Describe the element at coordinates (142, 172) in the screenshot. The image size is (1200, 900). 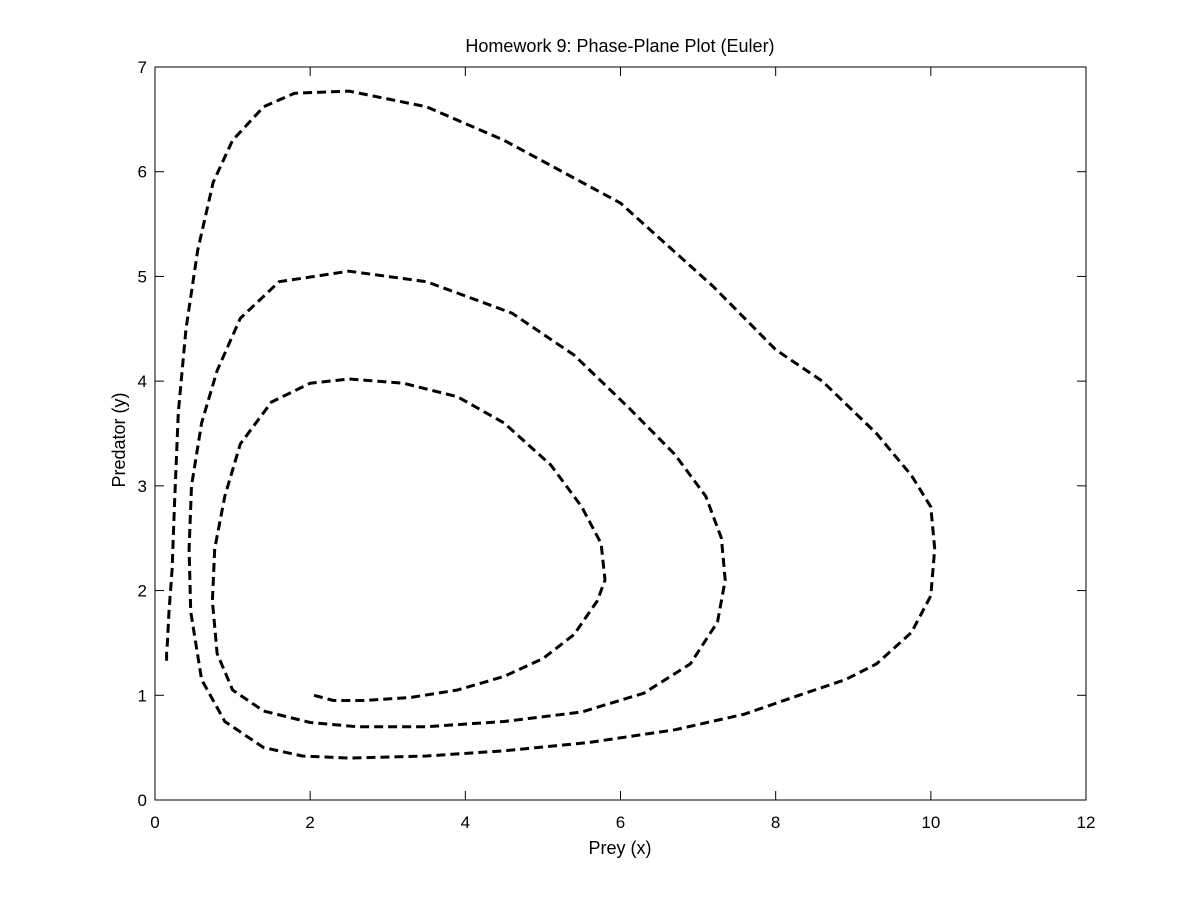
I see `y-tick-label: 6` at that location.